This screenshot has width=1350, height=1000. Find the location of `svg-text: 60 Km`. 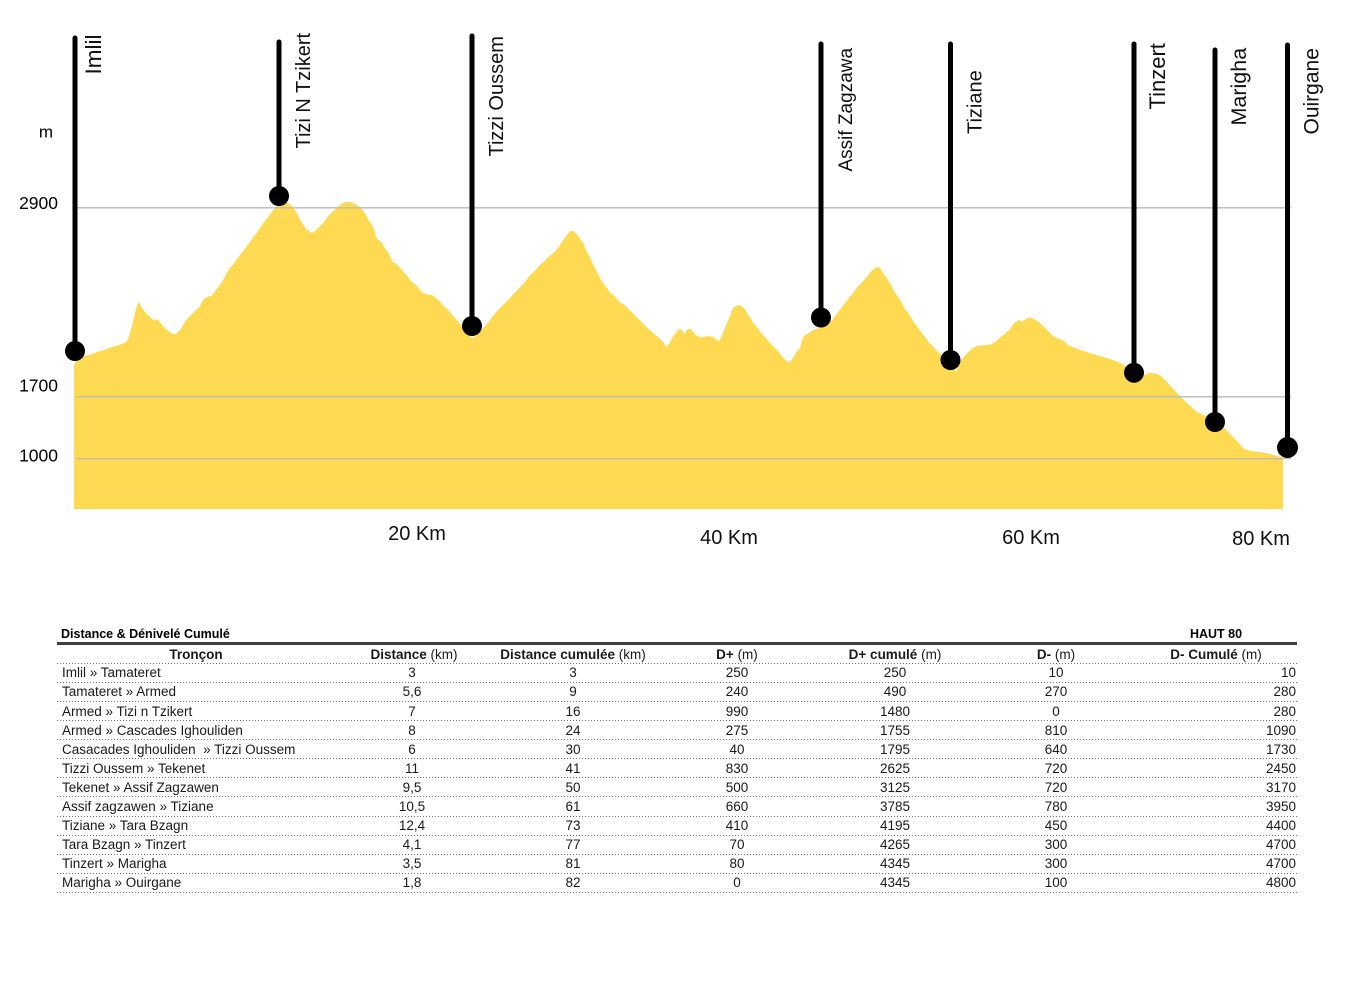

svg-text: 60 Km is located at coordinates (1031, 538).